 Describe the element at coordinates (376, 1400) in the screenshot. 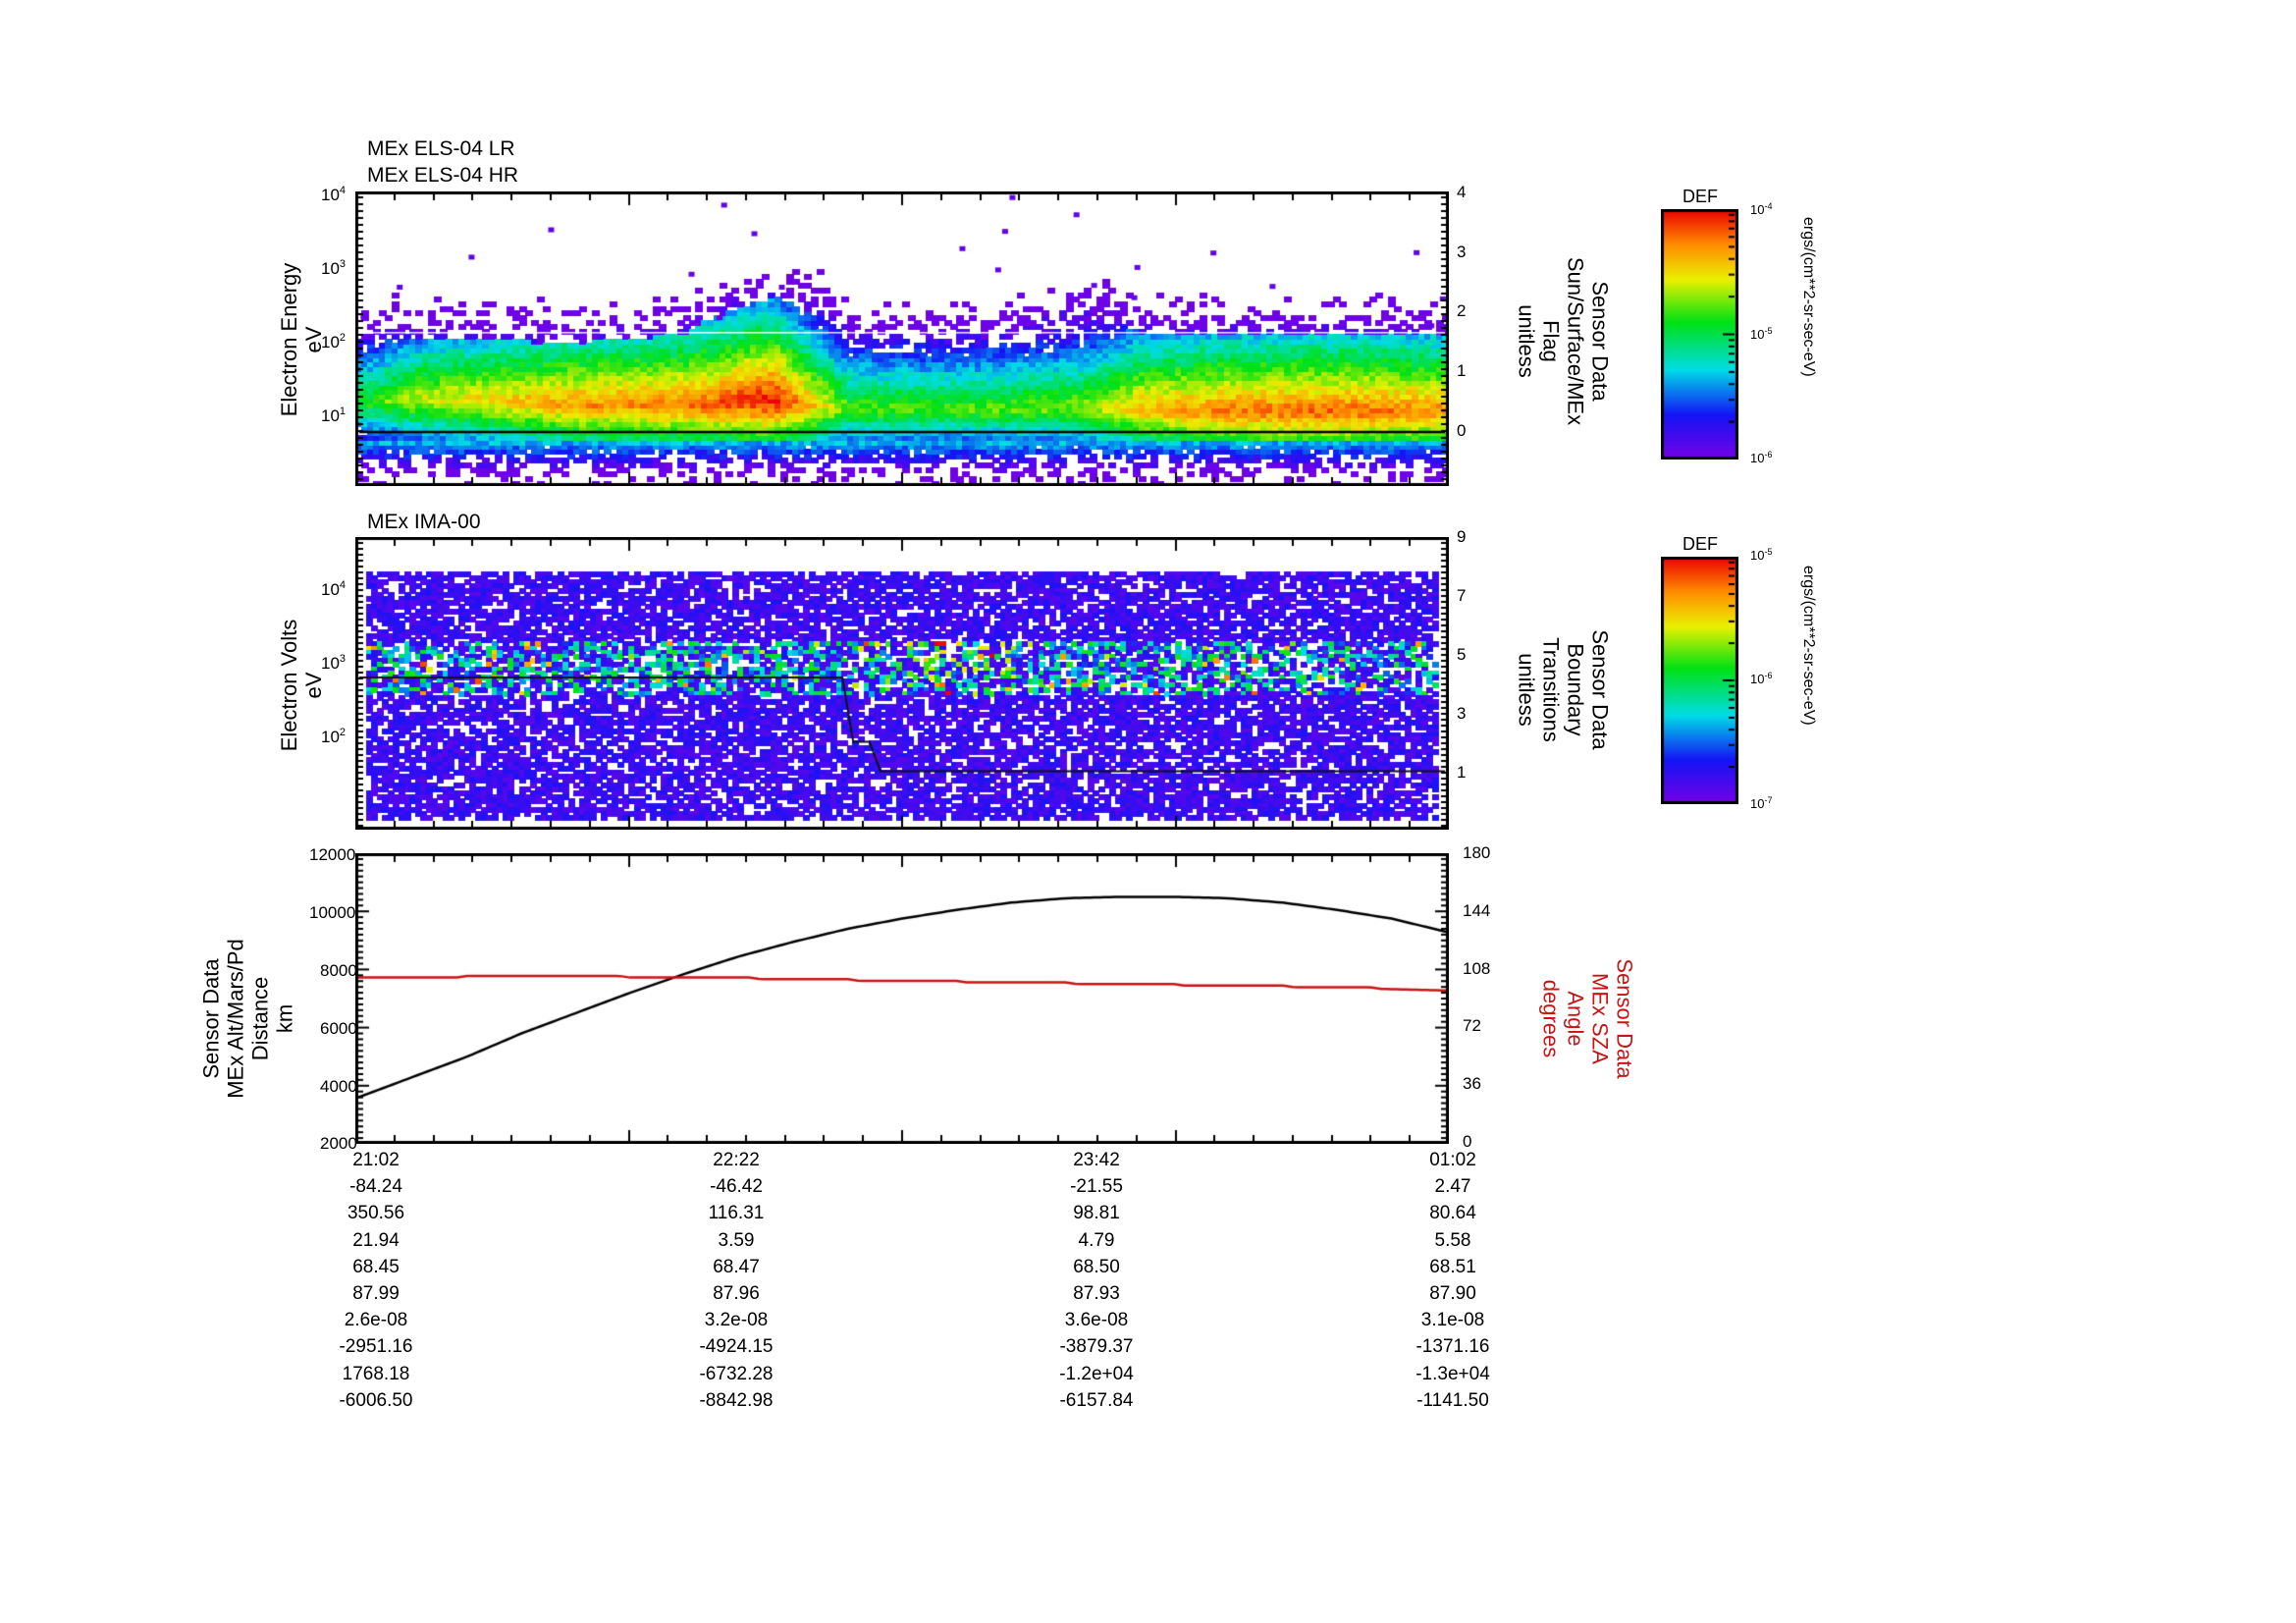

I see `ephemeris-cell: -6006.50` at that location.